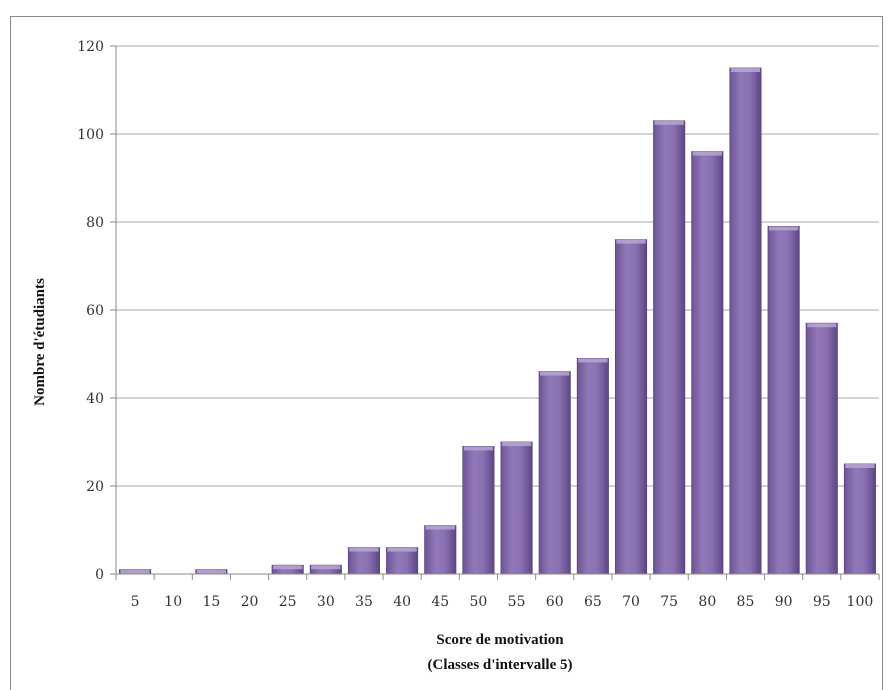 The width and height of the screenshot is (889, 690). What do you see at coordinates (135, 602) in the screenshot?
I see `x-tick-label: 5` at bounding box center [135, 602].